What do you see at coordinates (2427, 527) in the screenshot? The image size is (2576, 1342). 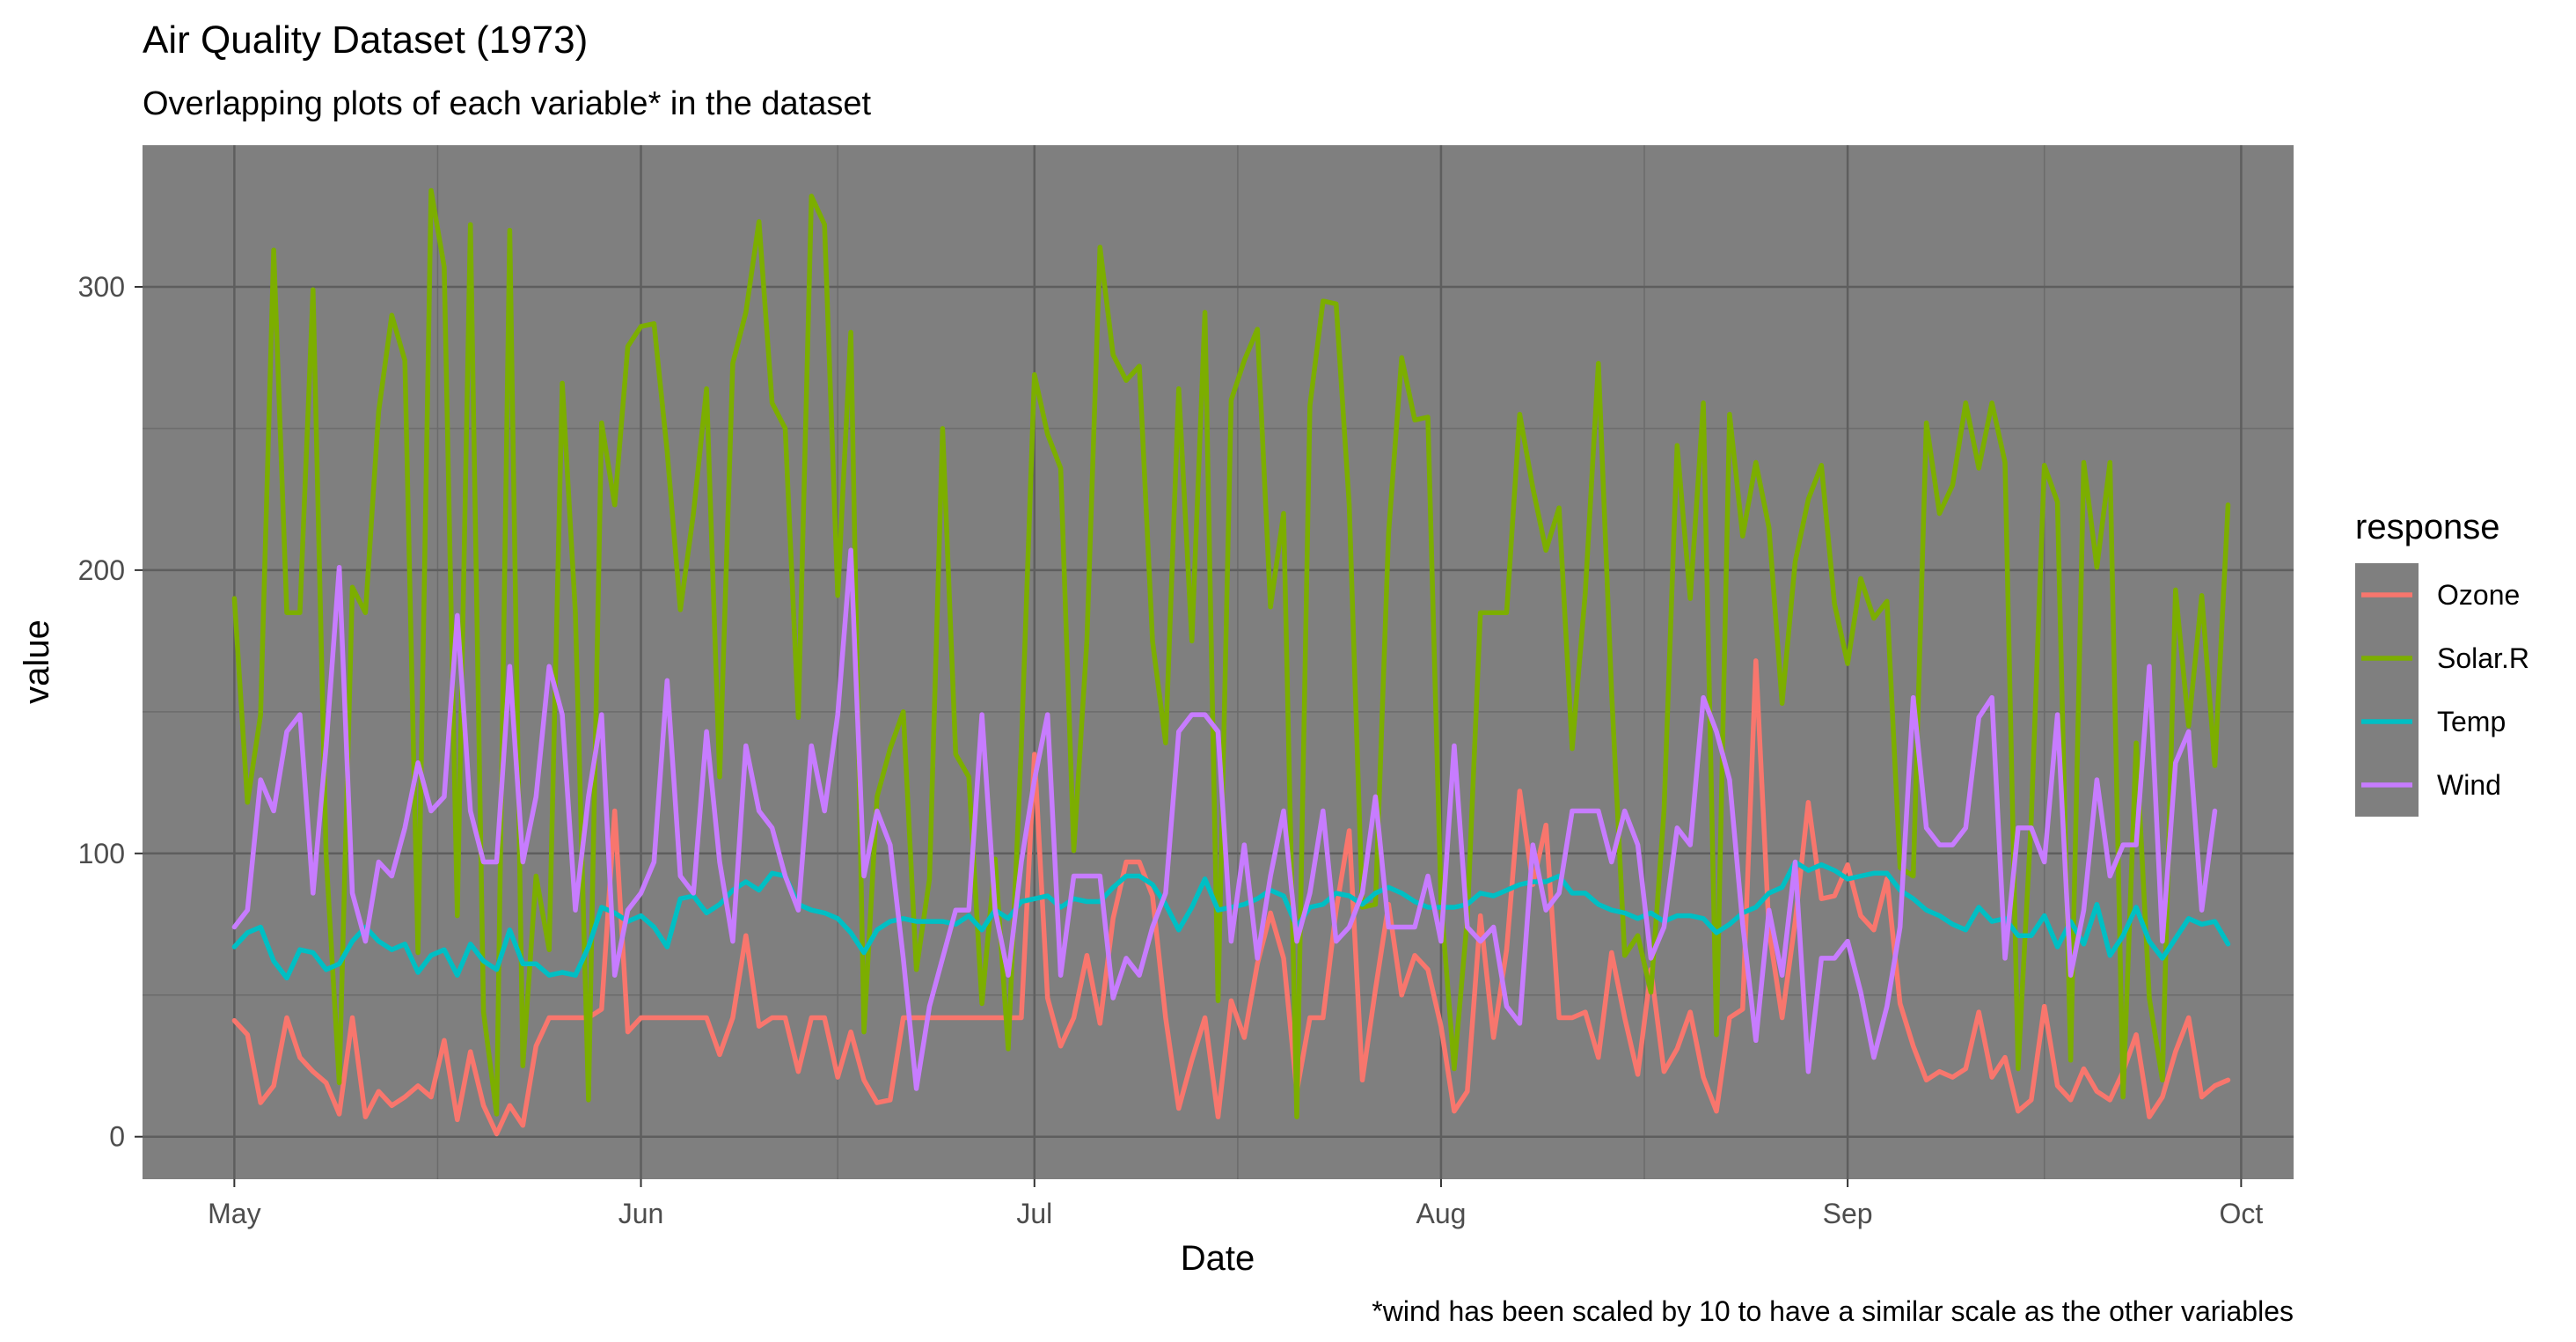 I see `legend-title: response` at bounding box center [2427, 527].